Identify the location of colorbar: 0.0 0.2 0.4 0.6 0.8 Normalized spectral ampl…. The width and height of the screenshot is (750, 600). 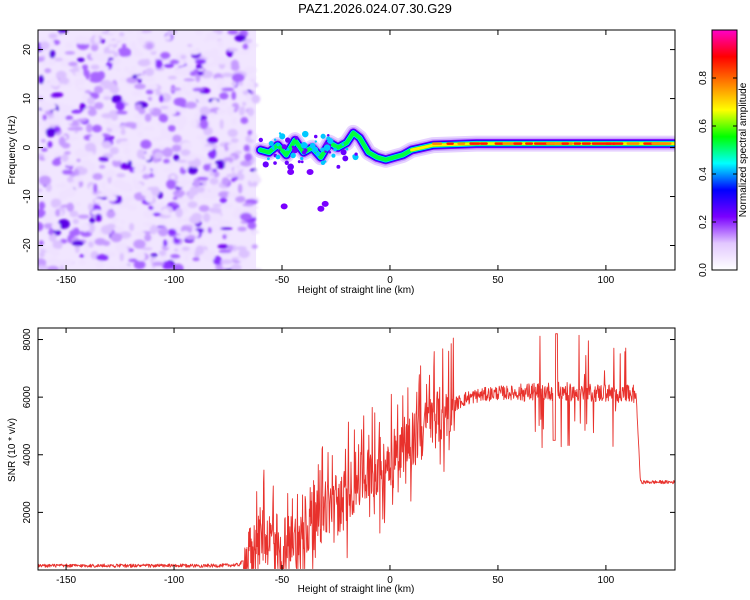
(723, 153).